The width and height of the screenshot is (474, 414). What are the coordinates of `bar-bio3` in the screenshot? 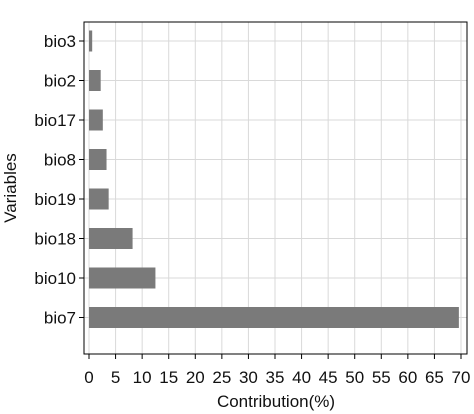 It's located at (91, 41).